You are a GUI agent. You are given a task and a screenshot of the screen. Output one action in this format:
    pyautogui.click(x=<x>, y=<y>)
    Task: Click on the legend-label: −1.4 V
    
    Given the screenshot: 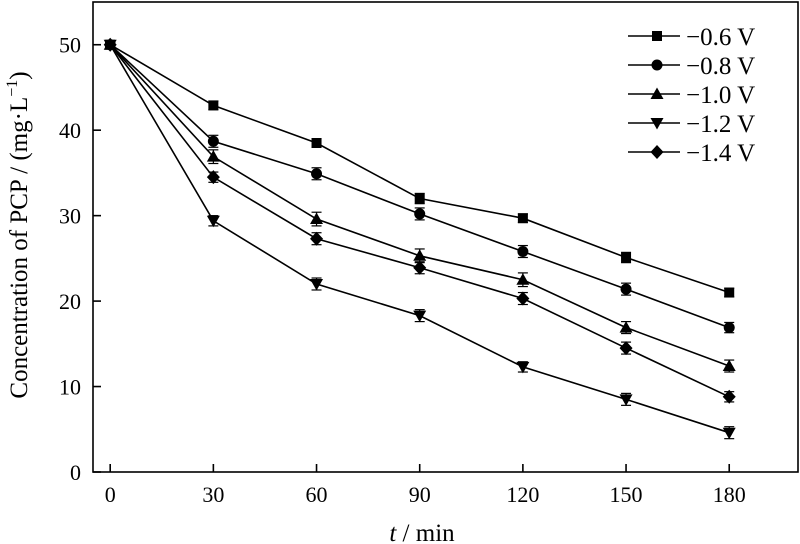 What is the action you would take?
    pyautogui.click(x=720, y=153)
    